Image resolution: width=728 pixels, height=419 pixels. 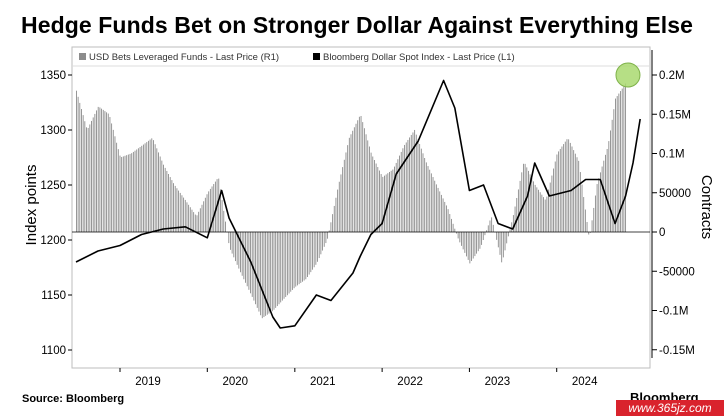 What do you see at coordinates (677, 351) in the screenshot?
I see `right-tick-label: -0.15M` at bounding box center [677, 351].